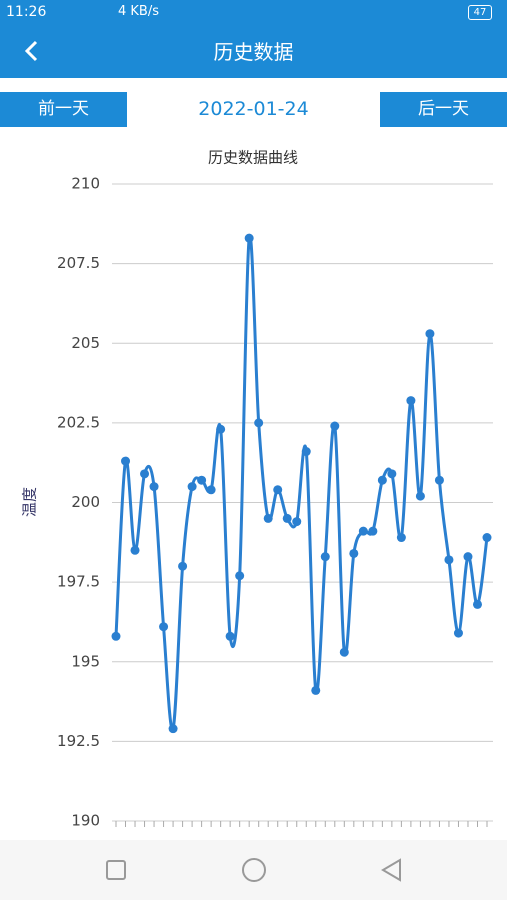 This screenshot has width=507, height=904. Describe the element at coordinates (30, 502) in the screenshot. I see `y-axis-label: 温度` at that location.